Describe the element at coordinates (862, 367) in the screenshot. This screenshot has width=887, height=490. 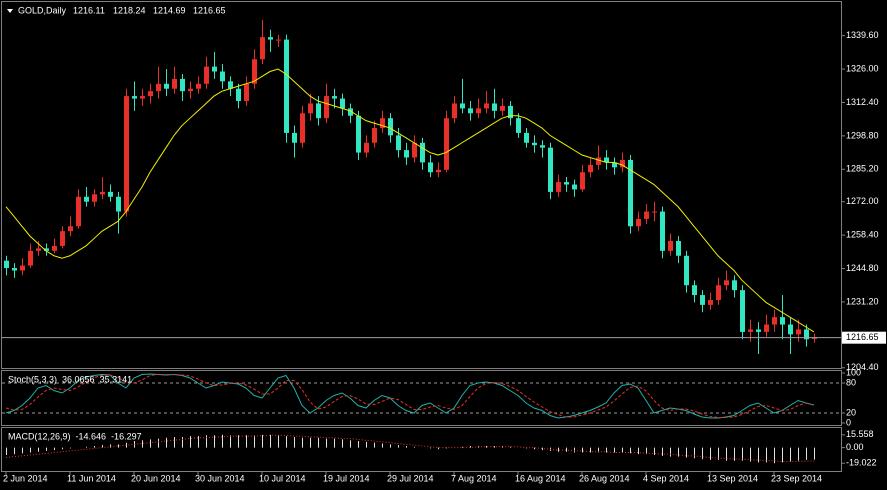
I see `y-tick-label: 1204.40` at that location.